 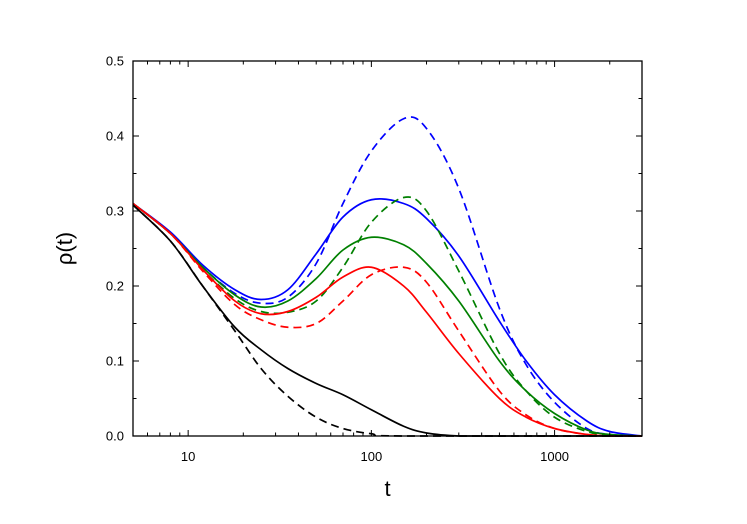 I want to click on x-axis-label: t, so click(x=387, y=488).